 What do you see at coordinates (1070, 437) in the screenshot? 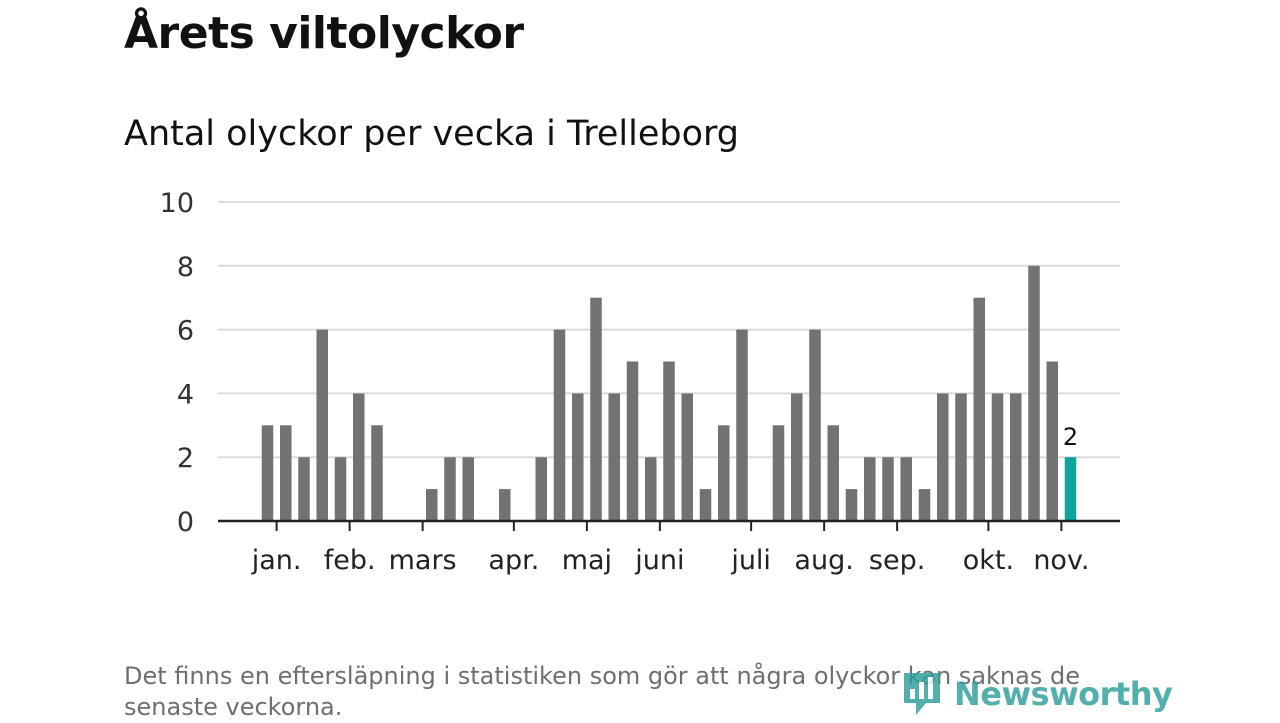
I see `data-label: 2` at bounding box center [1070, 437].